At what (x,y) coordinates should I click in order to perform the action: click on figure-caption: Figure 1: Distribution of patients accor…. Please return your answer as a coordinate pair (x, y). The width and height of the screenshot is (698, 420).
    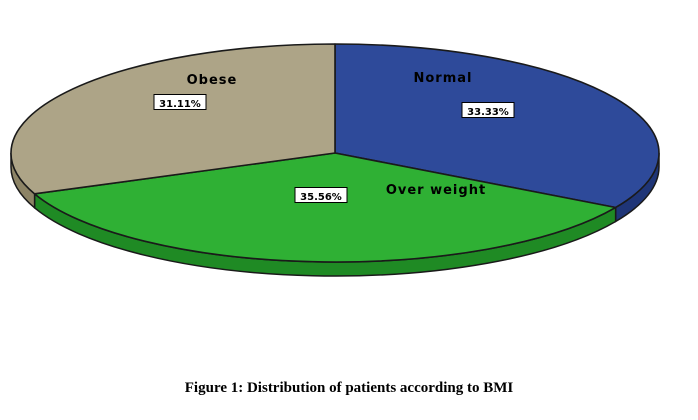
    Looking at the image, I should click on (349, 388).